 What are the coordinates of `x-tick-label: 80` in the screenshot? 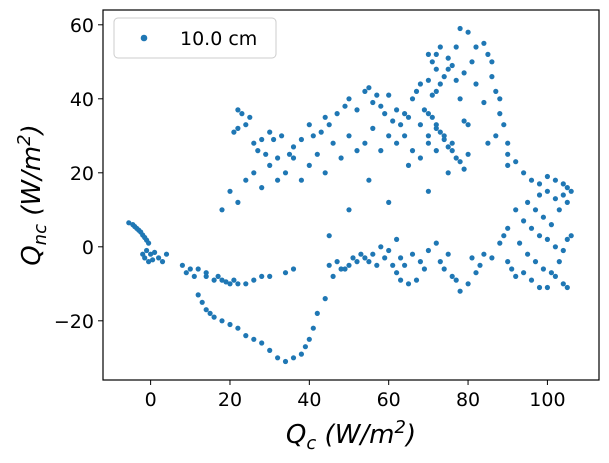 It's located at (468, 400).